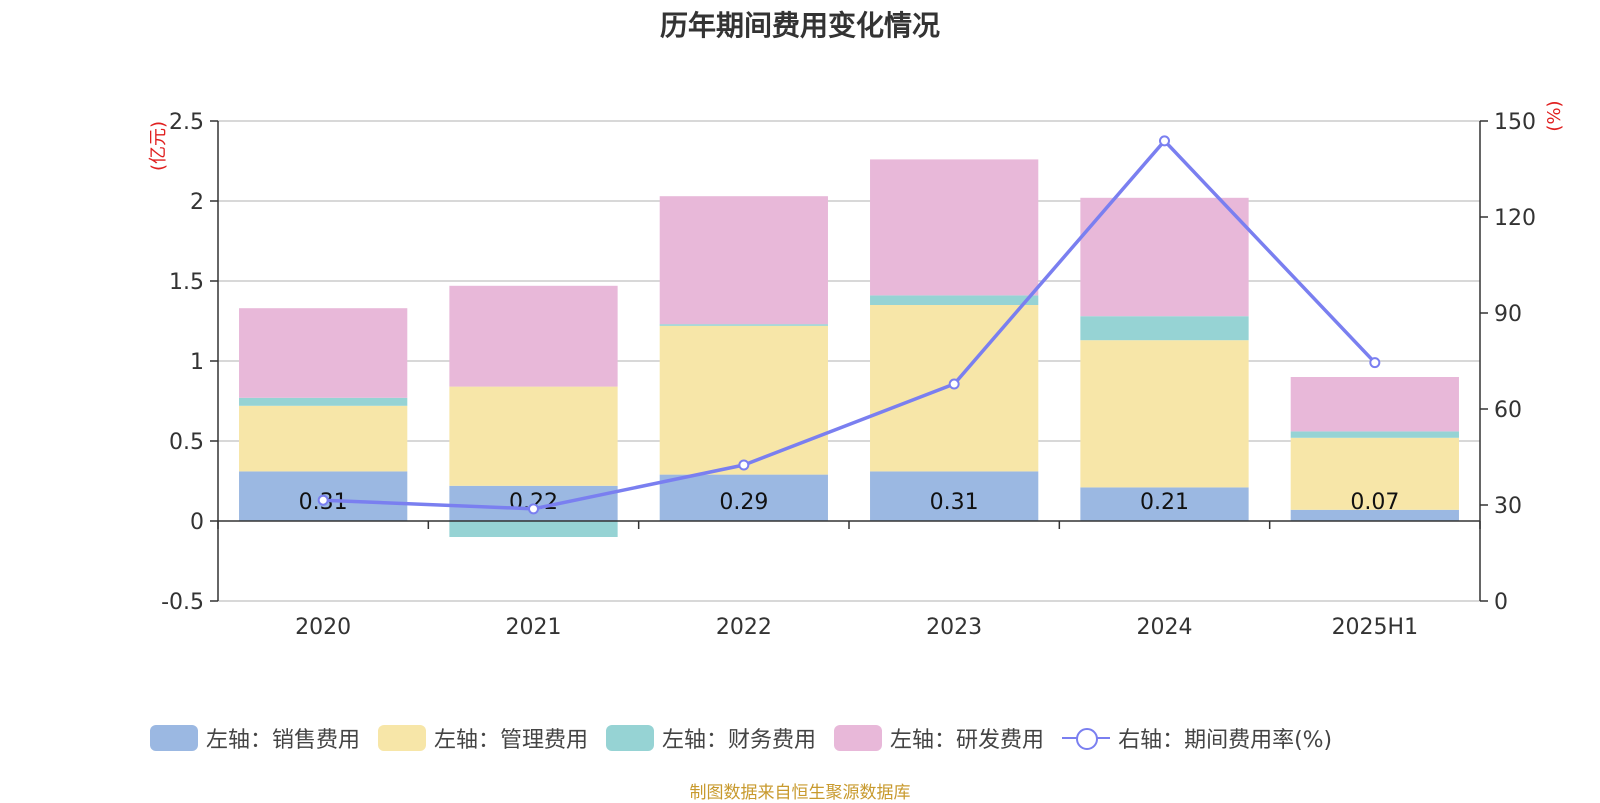 The image size is (1600, 803). I want to click on left-axis-label: (亿元), so click(158, 146).